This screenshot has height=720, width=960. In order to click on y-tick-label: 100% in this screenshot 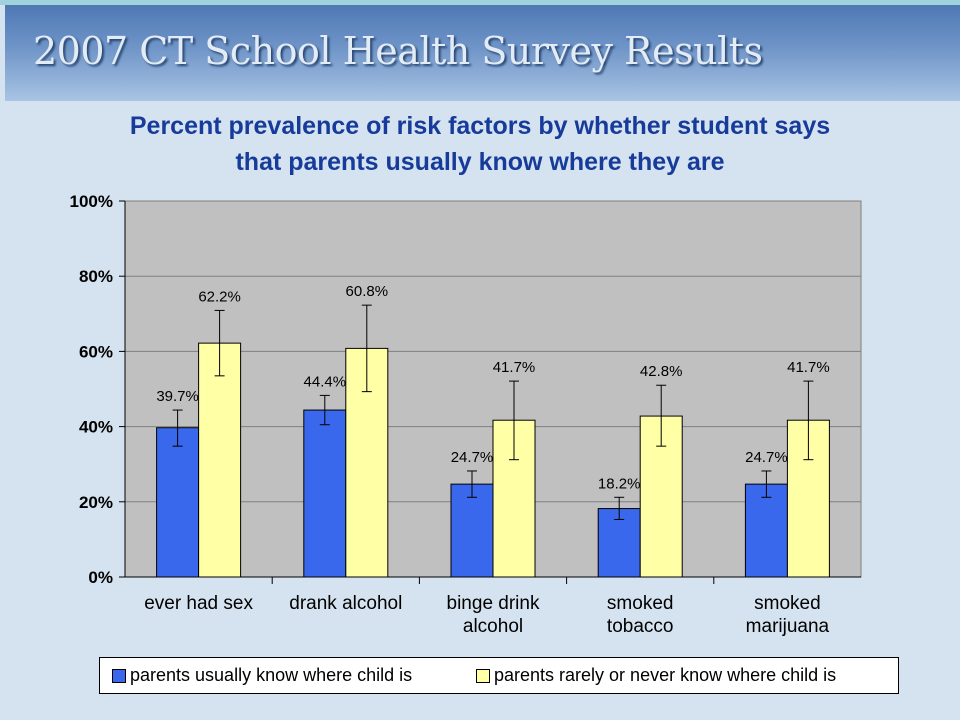, I will do `click(91, 201)`.